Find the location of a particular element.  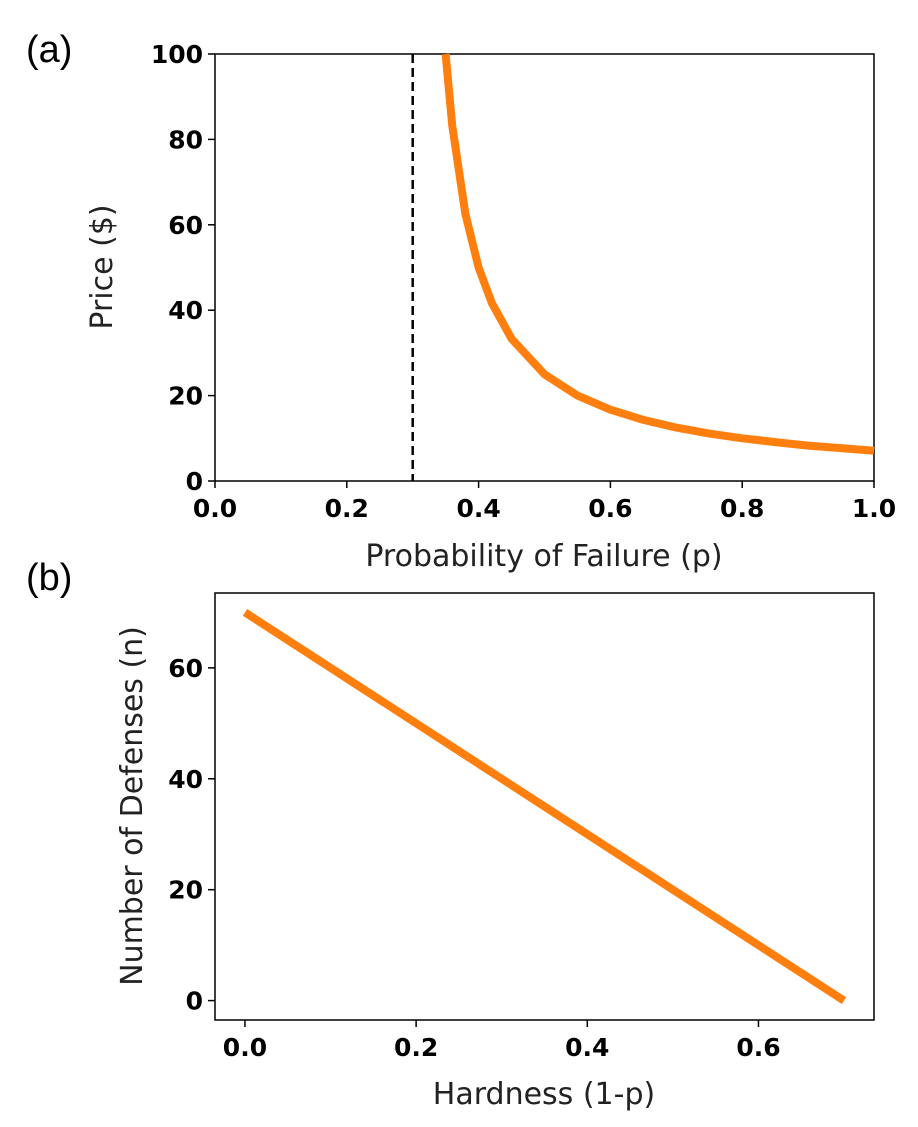

x-axis-ticks-a: 0.0 0.2 0.4 0.6 0.8 1.0 is located at coordinates (544, 502).